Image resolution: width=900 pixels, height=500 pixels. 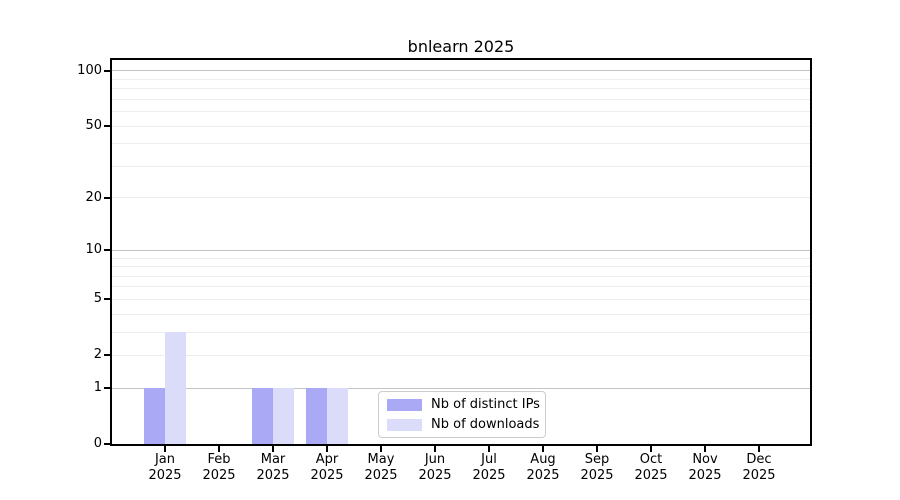 I want to click on x-tick-label-jun: Jun 2025, so click(x=435, y=468).